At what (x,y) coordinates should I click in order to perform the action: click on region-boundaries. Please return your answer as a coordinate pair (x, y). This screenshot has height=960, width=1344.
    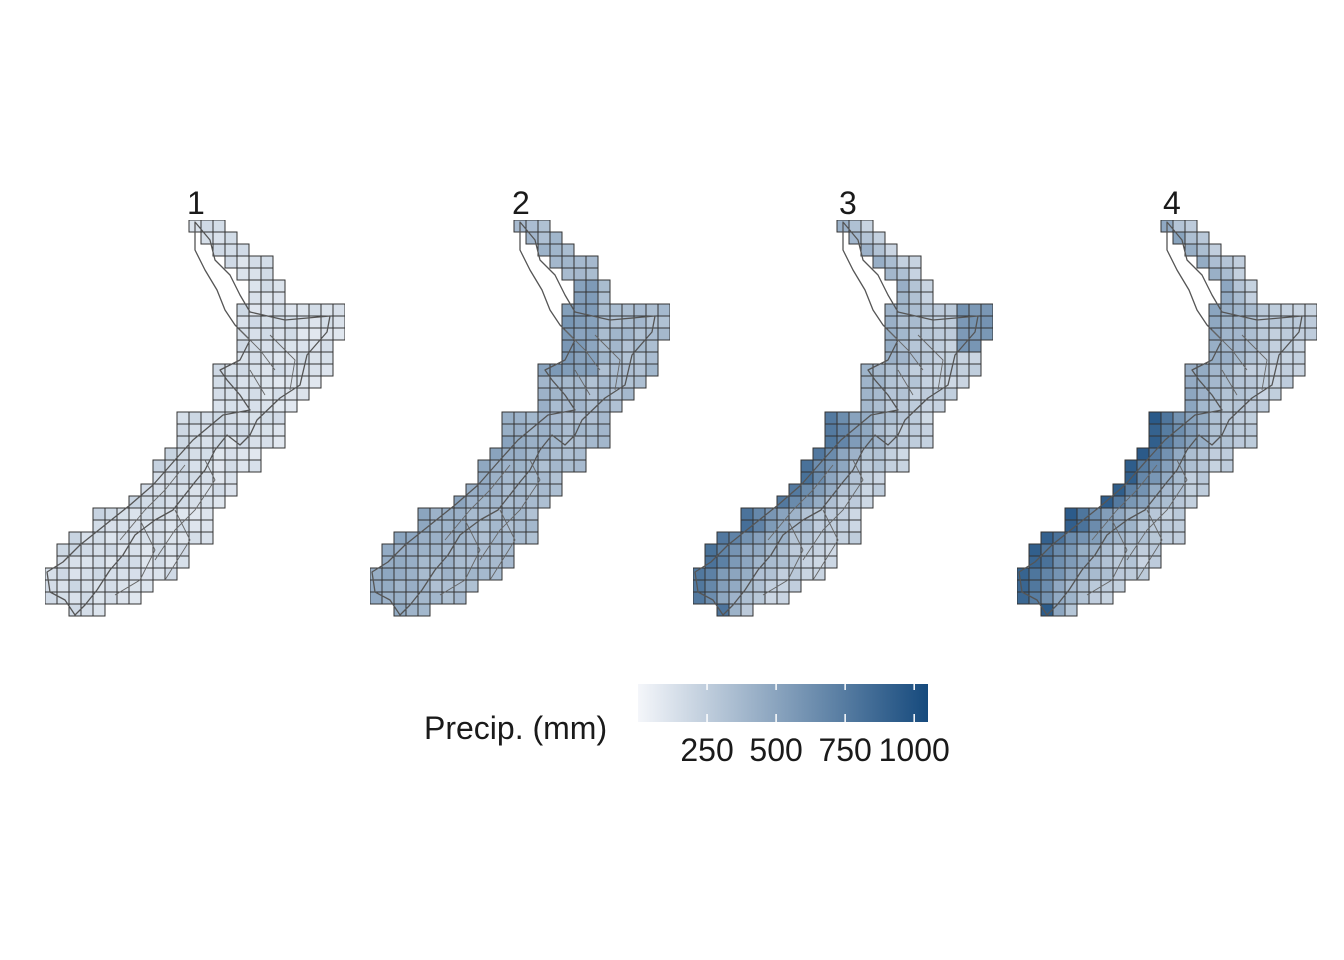
    Looking at the image, I should click on (1177, 462).